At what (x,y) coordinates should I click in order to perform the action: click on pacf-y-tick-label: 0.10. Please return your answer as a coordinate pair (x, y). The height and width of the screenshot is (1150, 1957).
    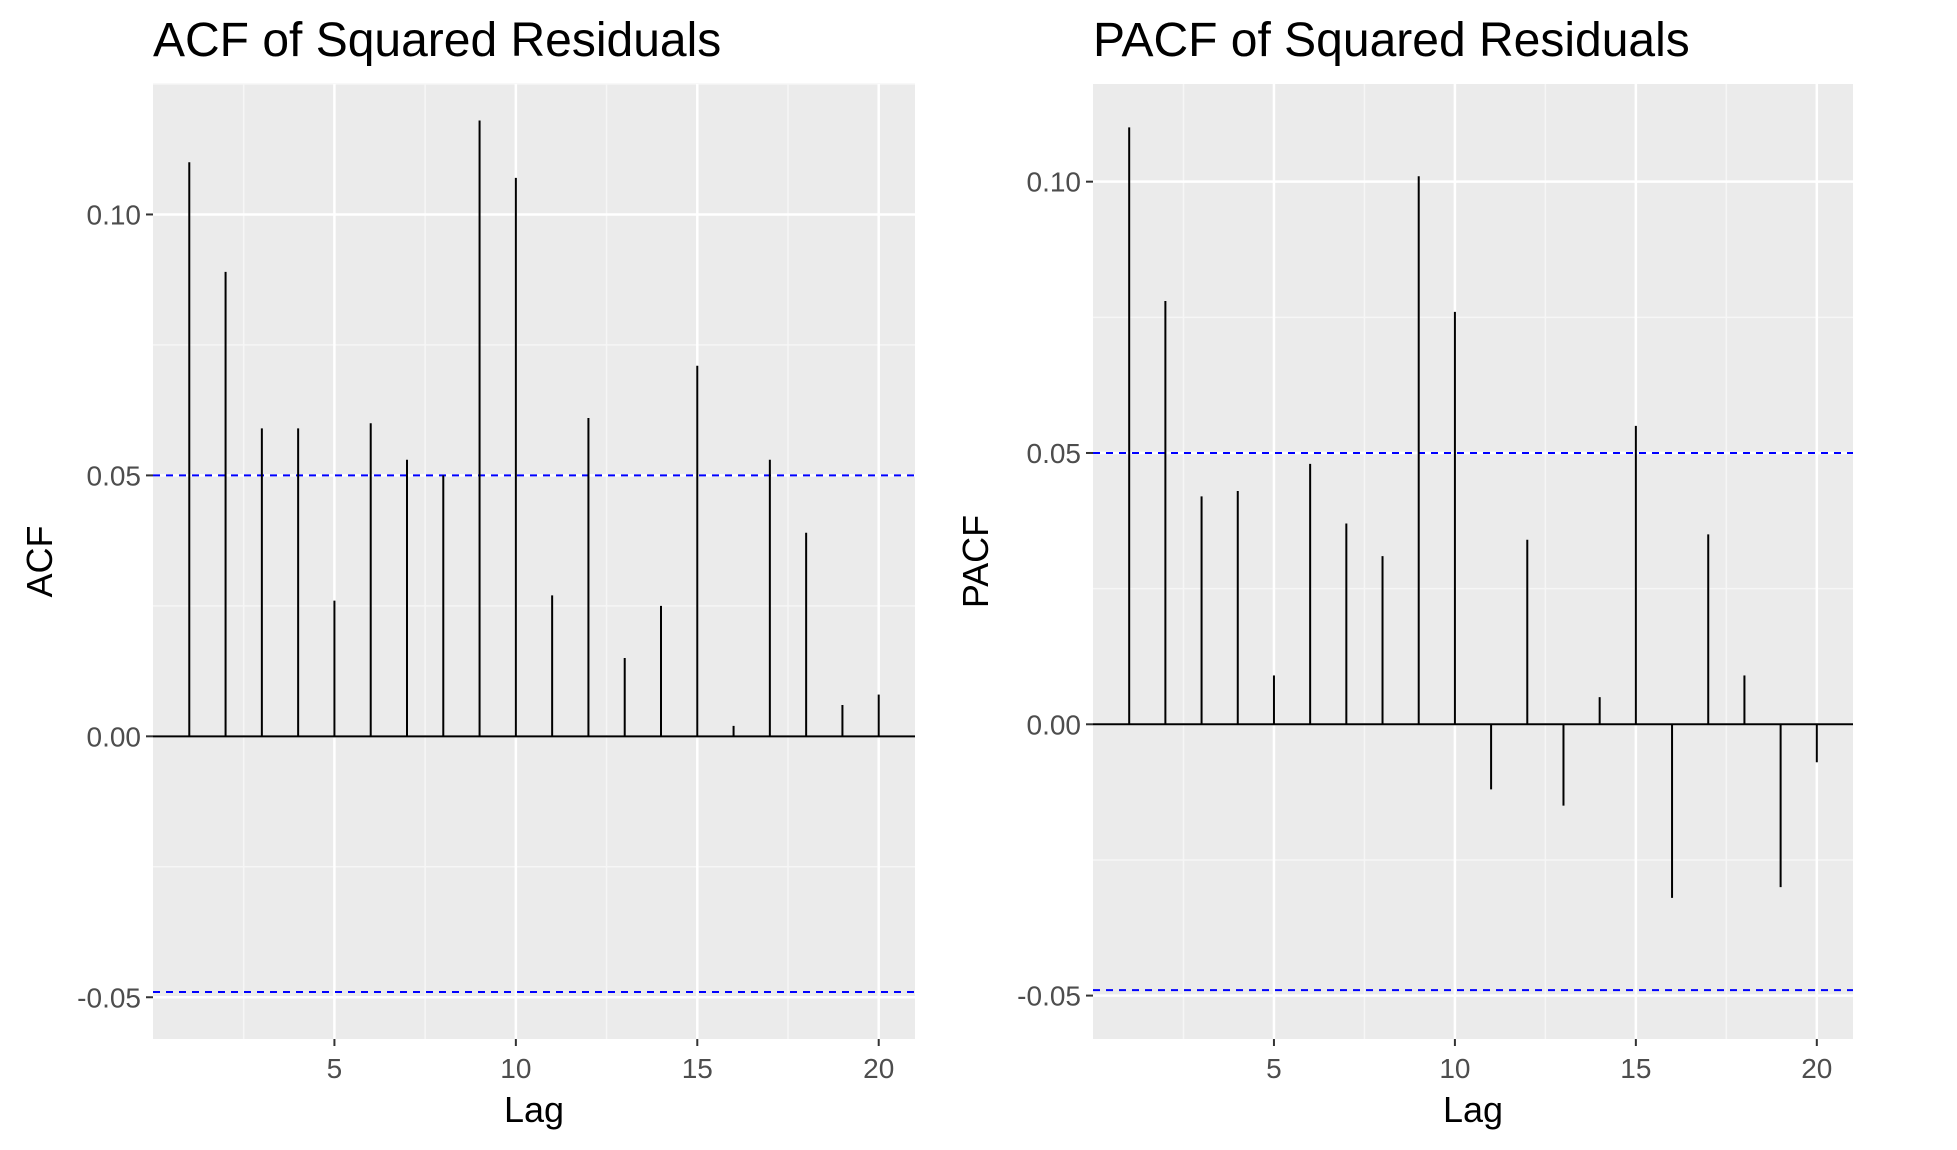
    Looking at the image, I should click on (1054, 182).